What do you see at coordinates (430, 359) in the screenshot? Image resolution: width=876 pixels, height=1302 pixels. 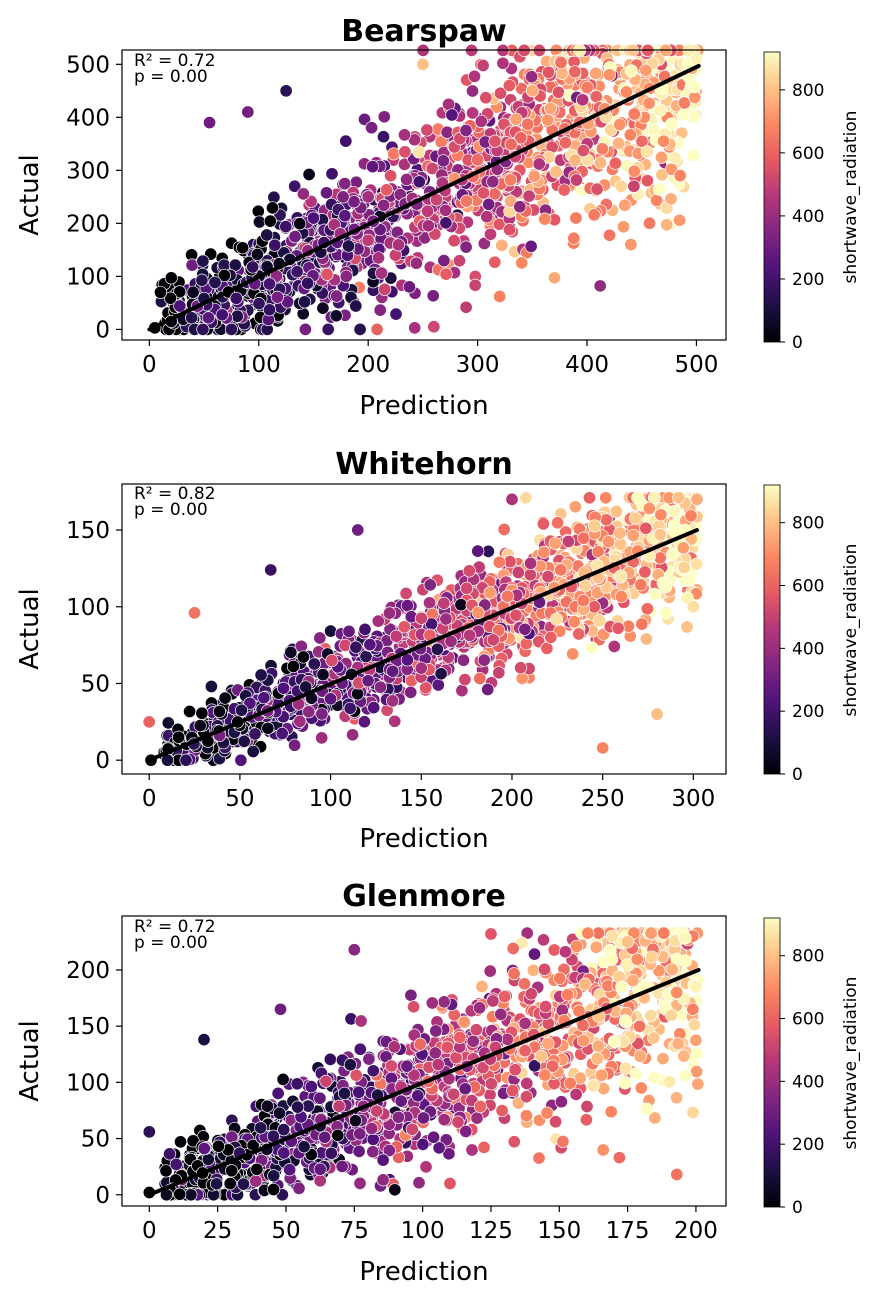 I see `x-ticks: 0 100 200 300 400 500` at bounding box center [430, 359].